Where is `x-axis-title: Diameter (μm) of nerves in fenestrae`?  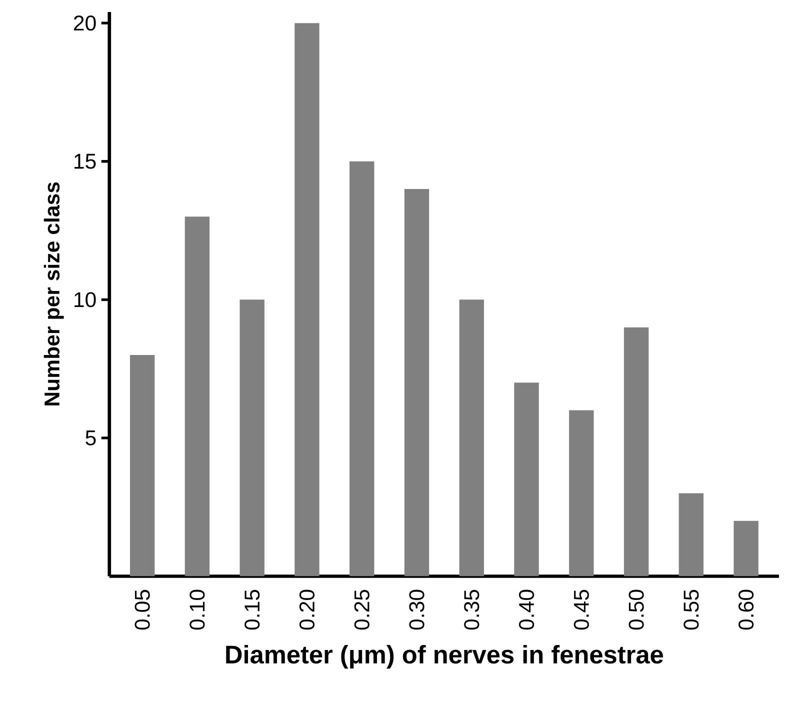
x-axis-title: Diameter (μm) of nerves in fenestrae is located at coordinates (444, 657).